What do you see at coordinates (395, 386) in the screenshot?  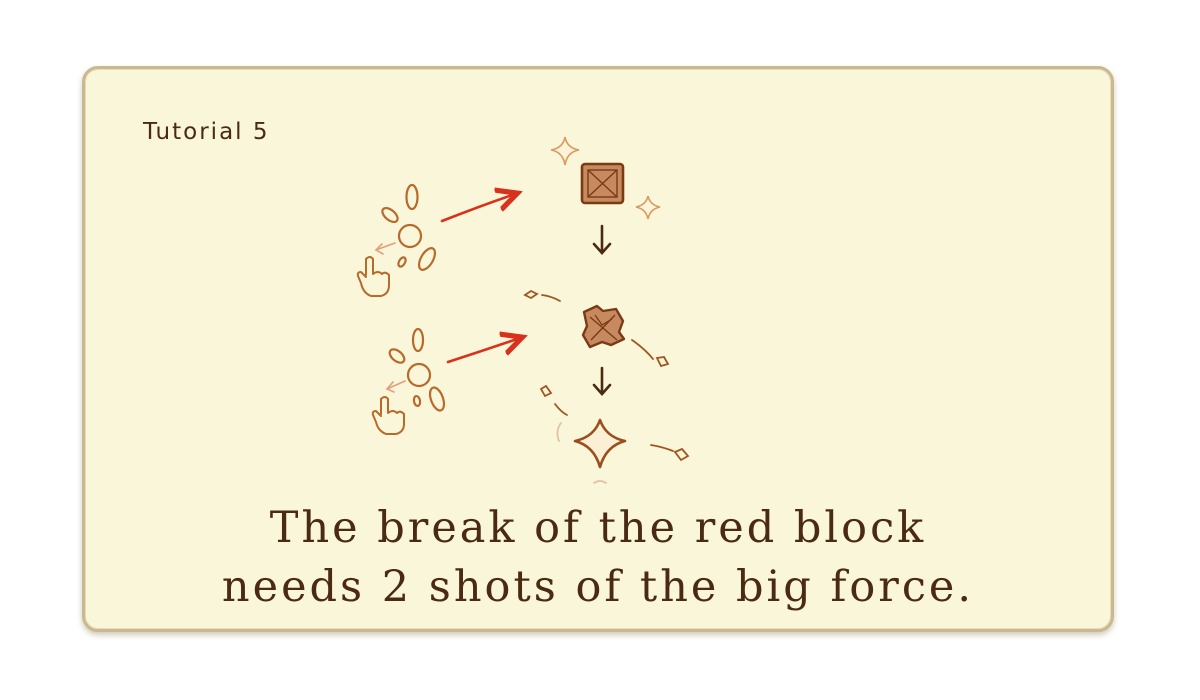 I see `pull-arrow-middle` at bounding box center [395, 386].